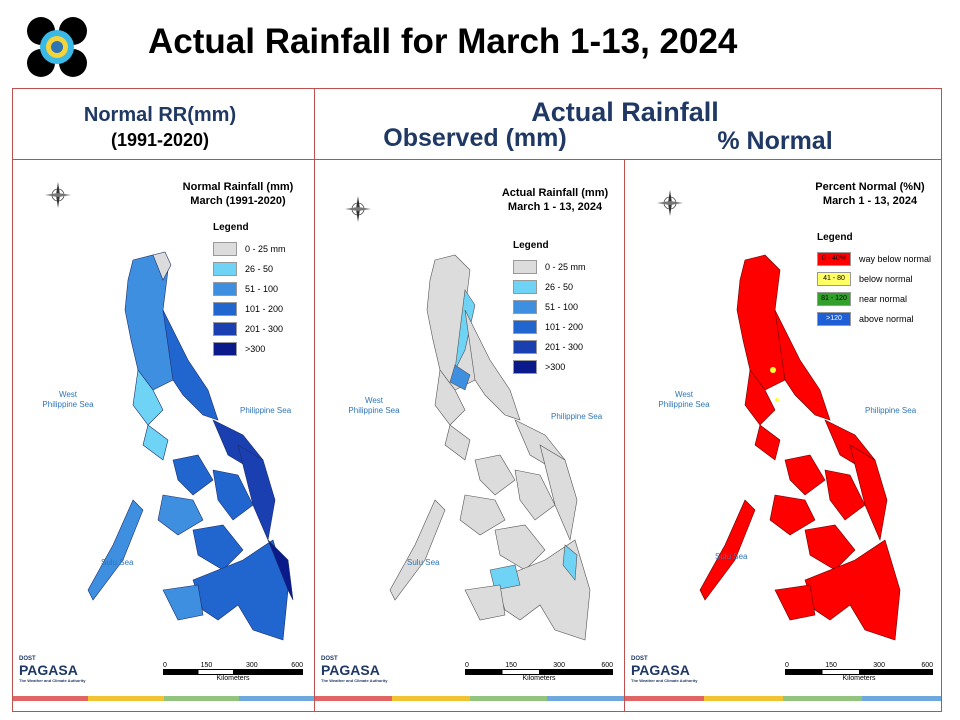 This screenshot has width=960, height=720. Describe the element at coordinates (238, 201) in the screenshot. I see `map-title-line2: March (1991-2020)` at that location.